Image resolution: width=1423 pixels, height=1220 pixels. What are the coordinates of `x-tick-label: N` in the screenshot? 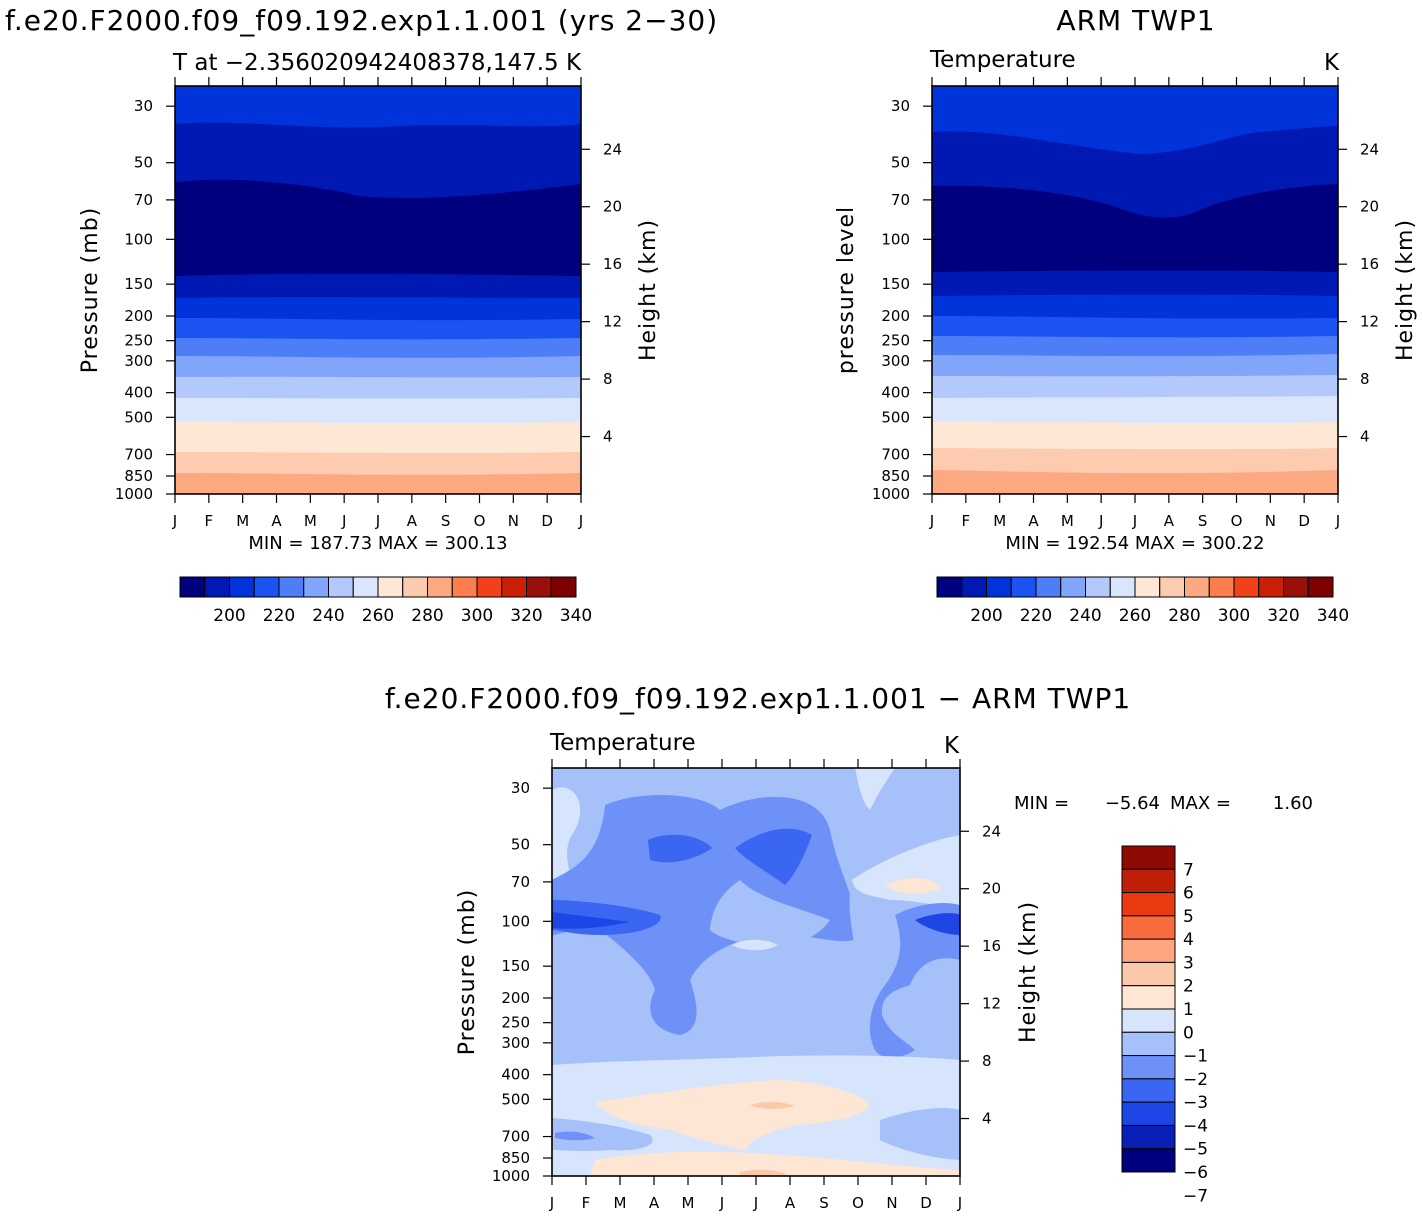 It's located at (513, 521).